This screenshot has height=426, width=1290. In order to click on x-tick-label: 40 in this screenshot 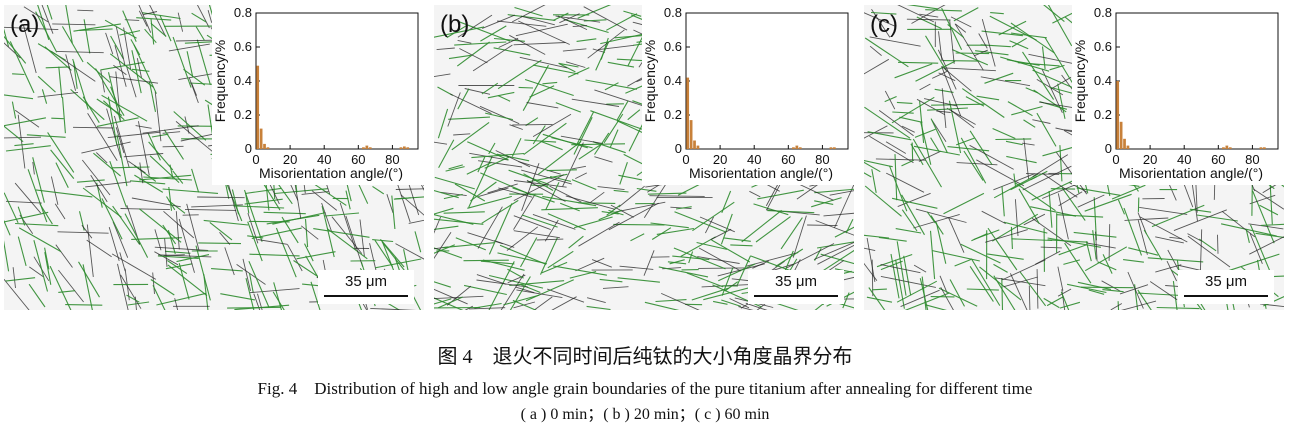, I will do `click(324, 159)`.